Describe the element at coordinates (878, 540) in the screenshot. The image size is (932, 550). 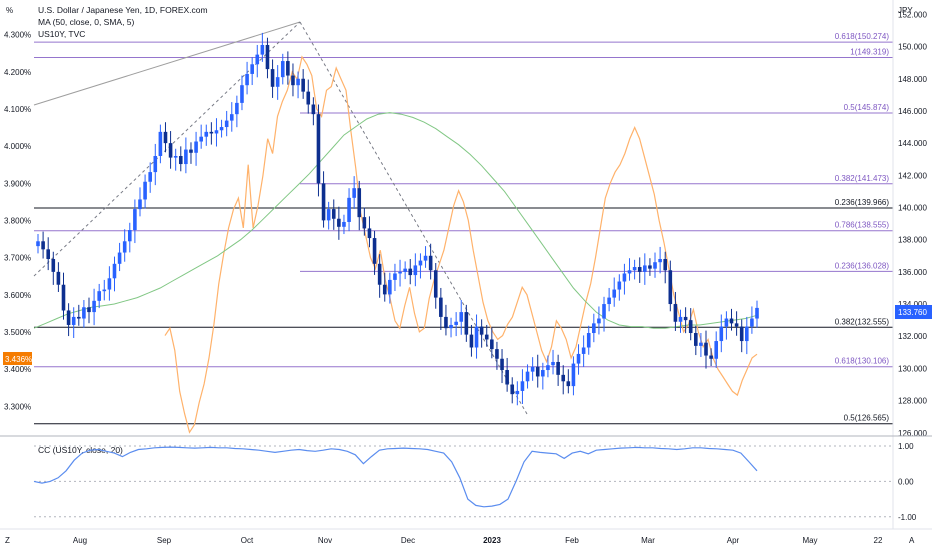
I see `x-tick-label: 22` at that location.